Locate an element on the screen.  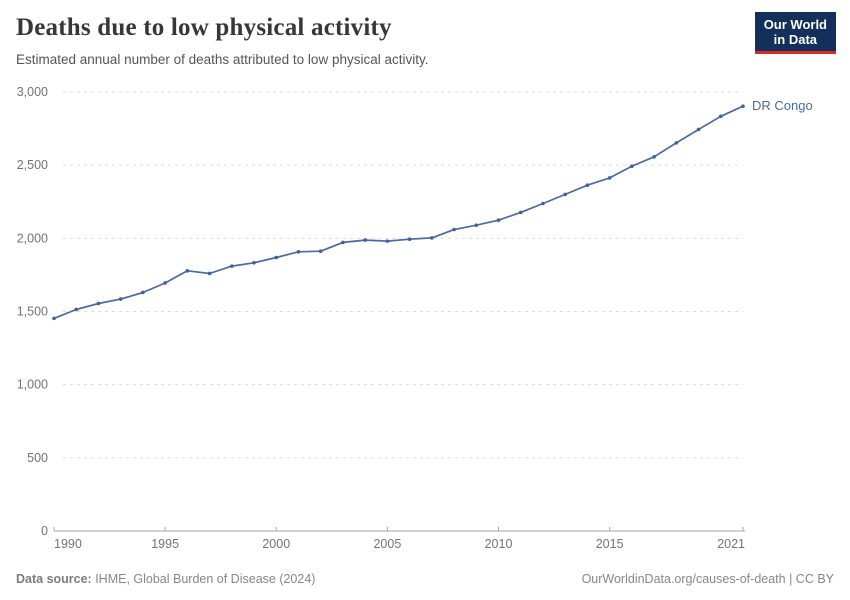
x-axis-tick-label: 2010 is located at coordinates (499, 544).